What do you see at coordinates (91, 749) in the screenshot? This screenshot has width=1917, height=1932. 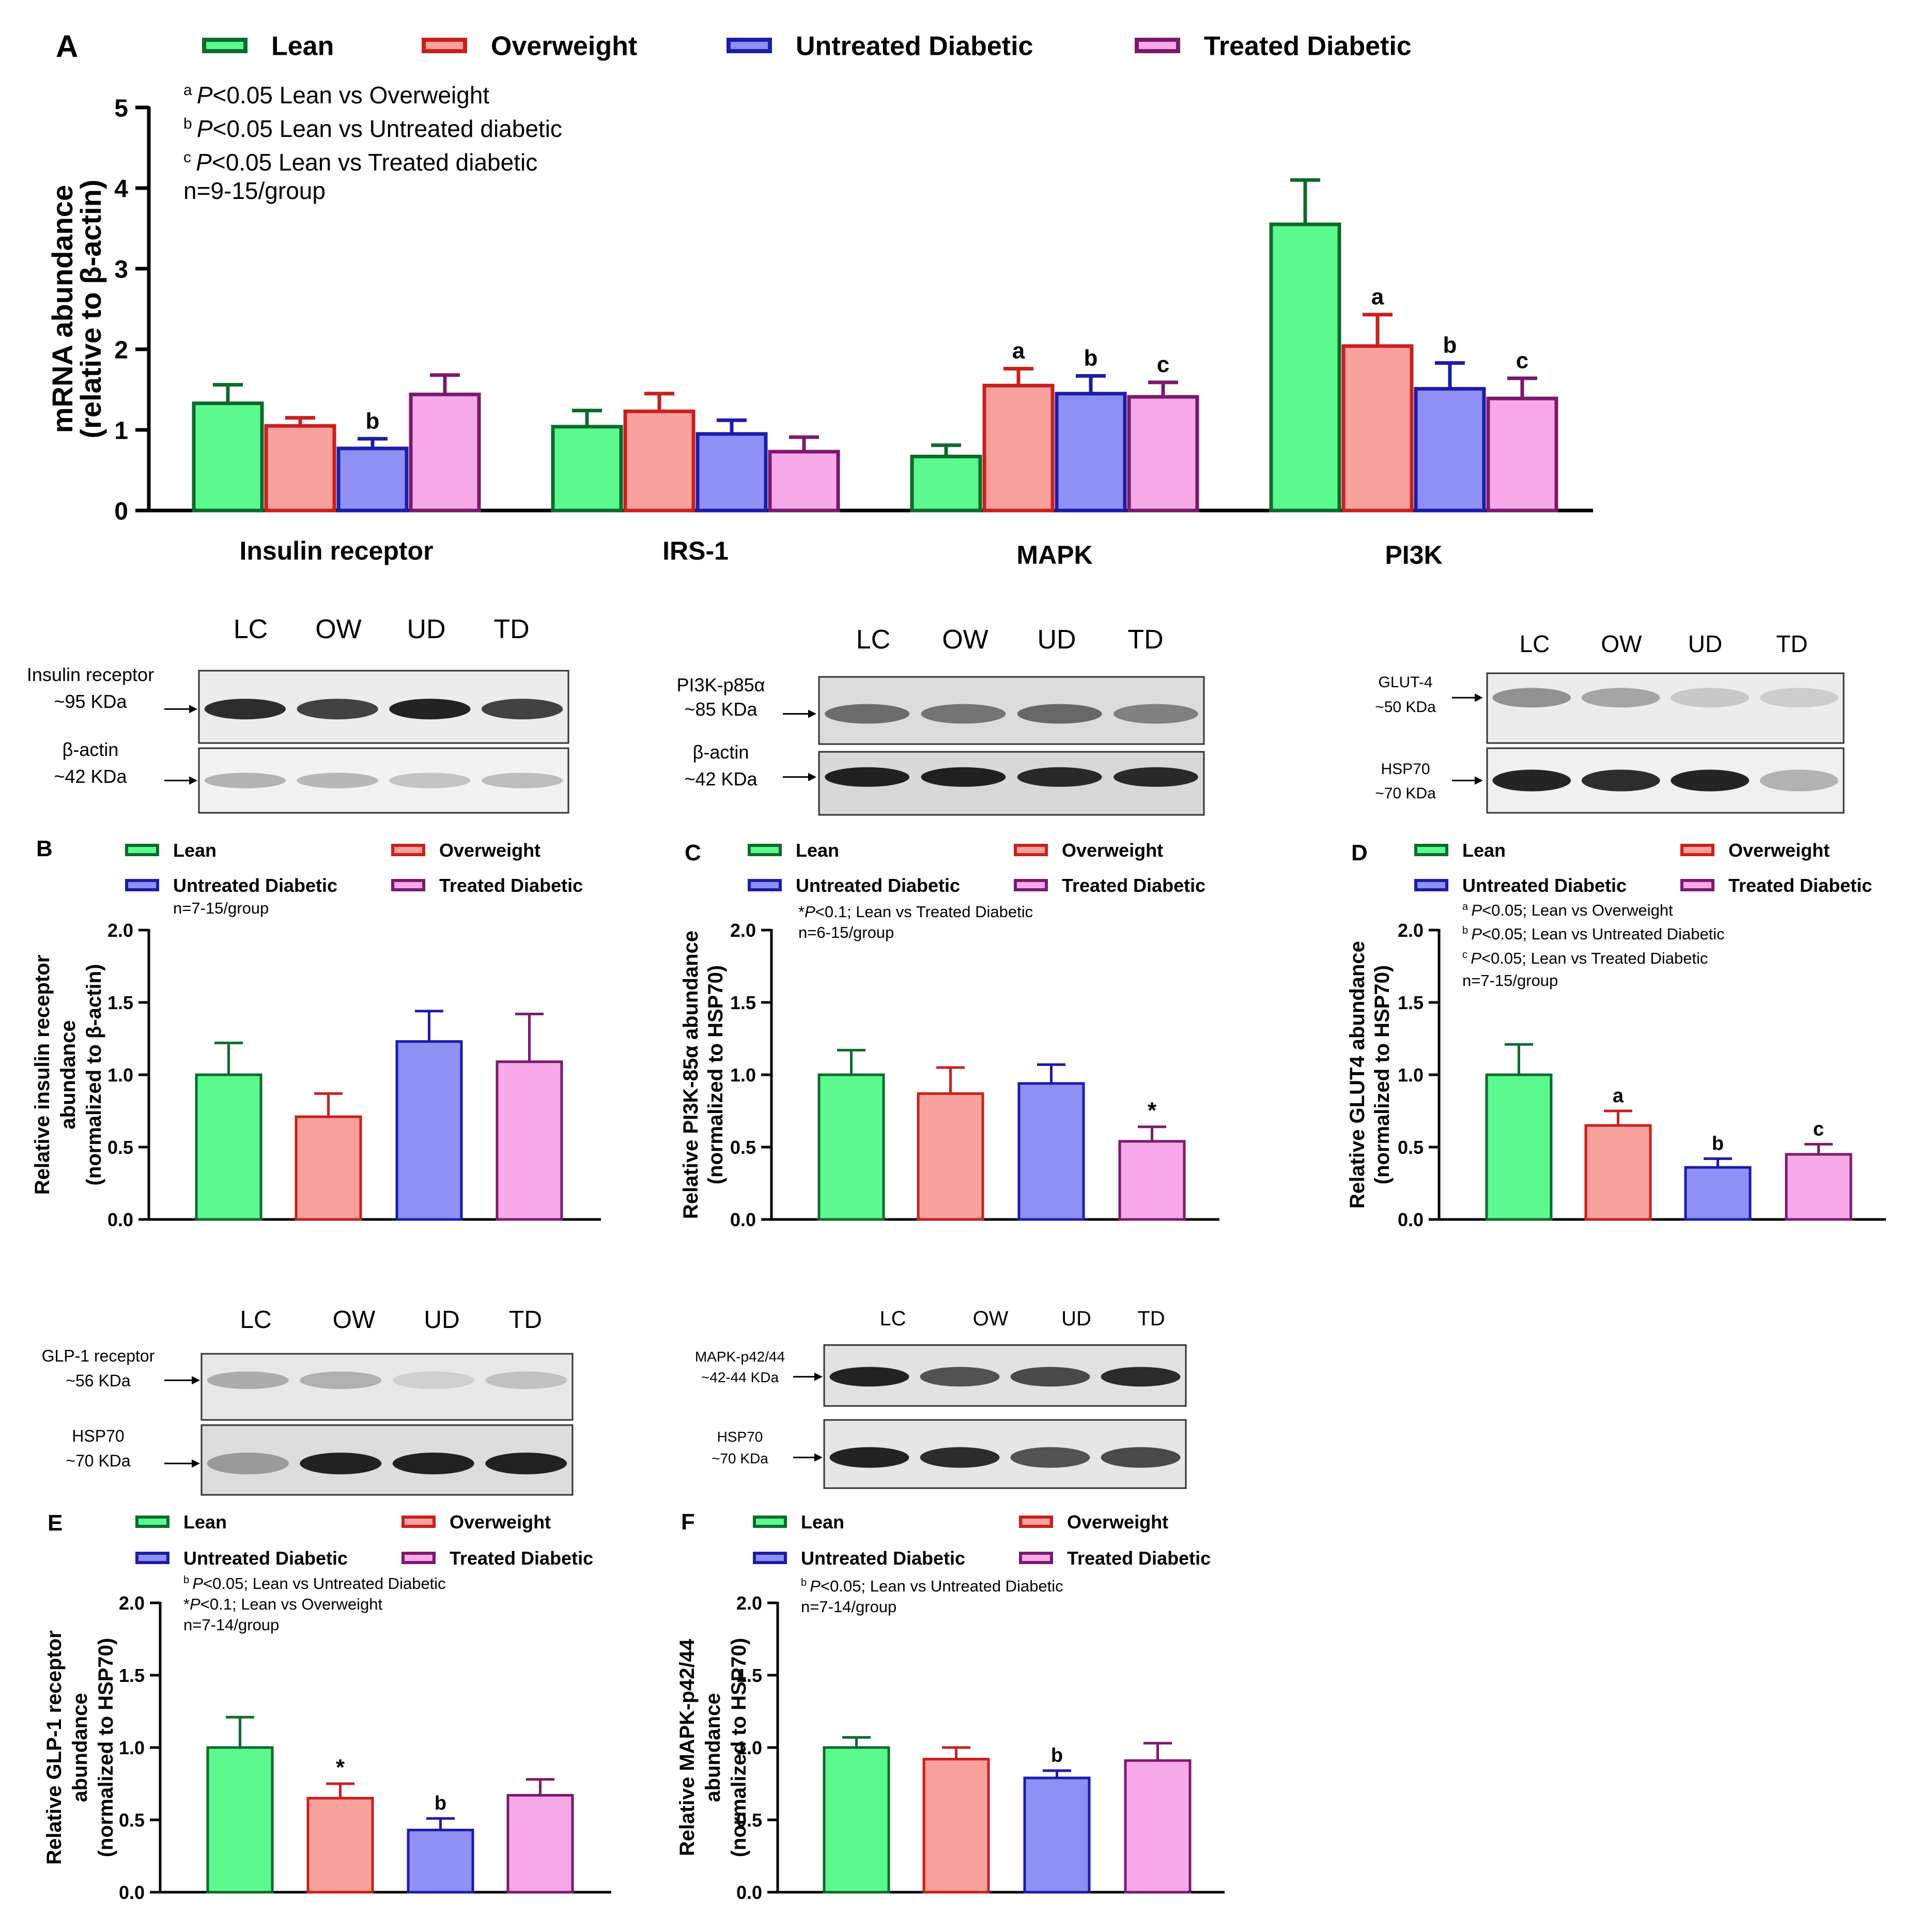 I see `blot-row-label: β-actin` at bounding box center [91, 749].